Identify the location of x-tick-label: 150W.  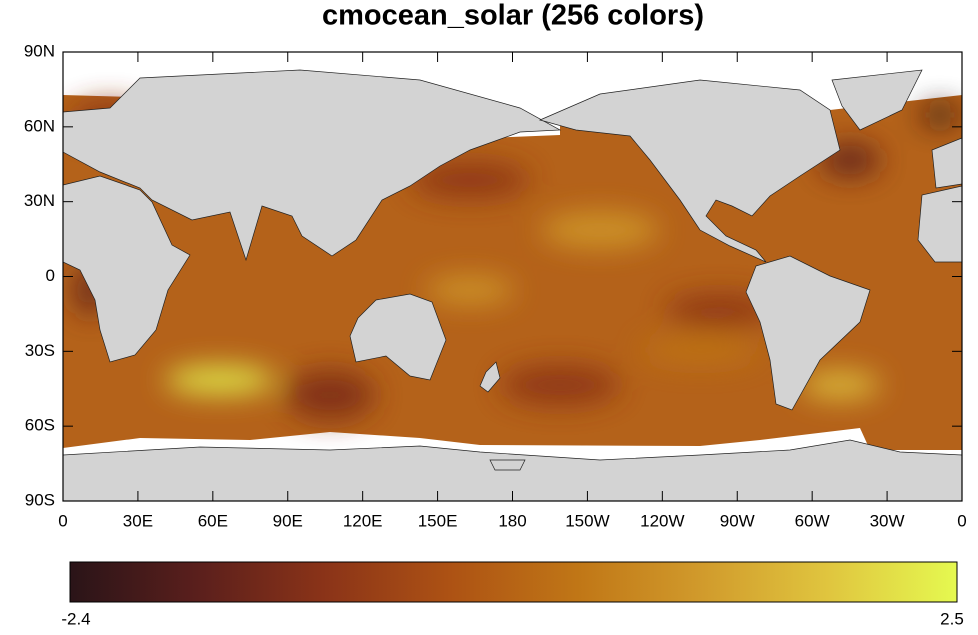
(587, 520).